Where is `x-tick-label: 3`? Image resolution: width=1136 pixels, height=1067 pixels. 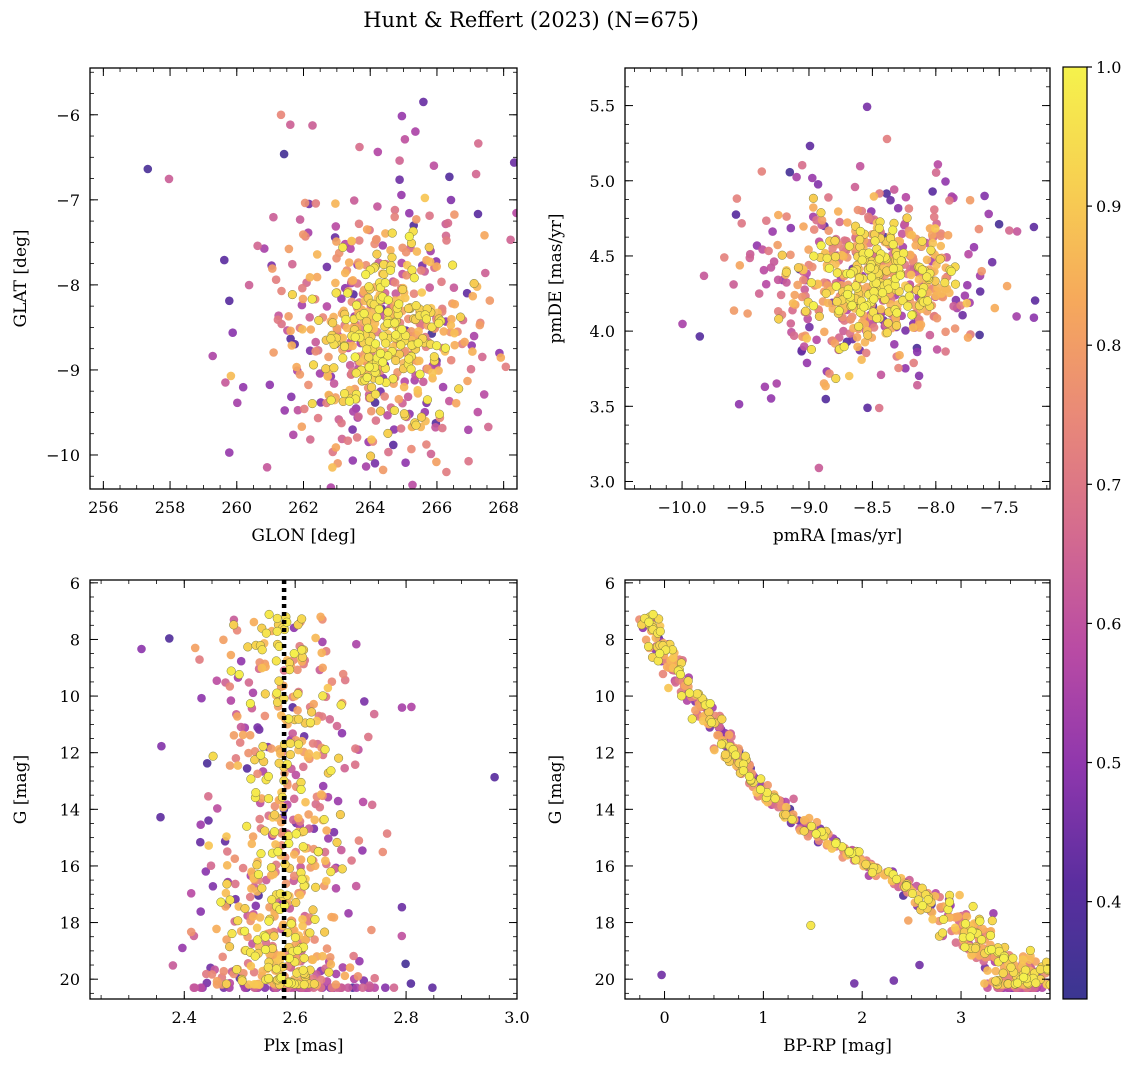 x-tick-label: 3 is located at coordinates (961, 1017).